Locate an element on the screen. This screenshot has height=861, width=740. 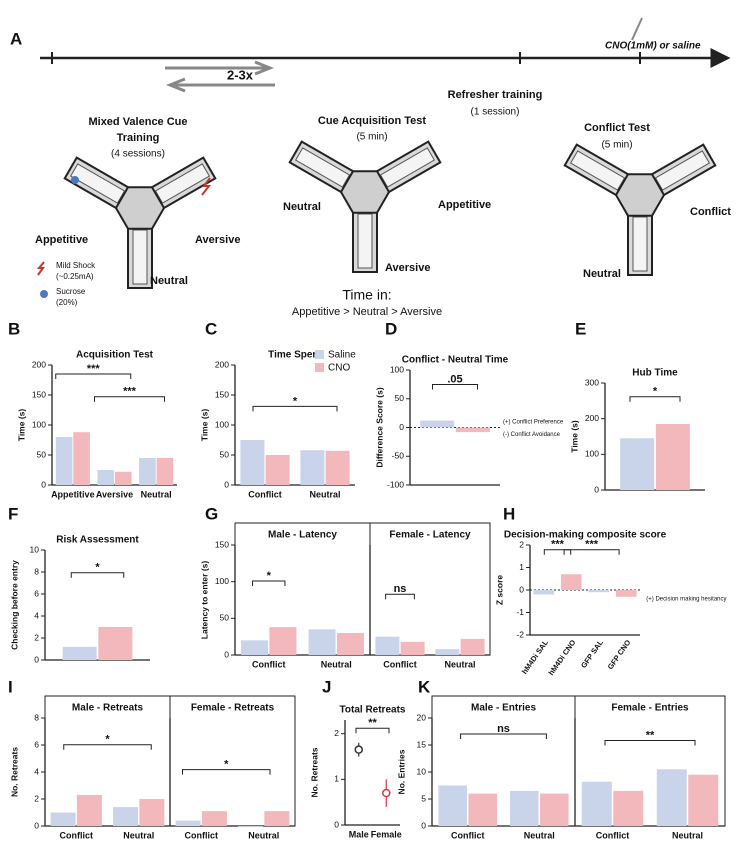
legend-text: (20%) is located at coordinates (67, 302).